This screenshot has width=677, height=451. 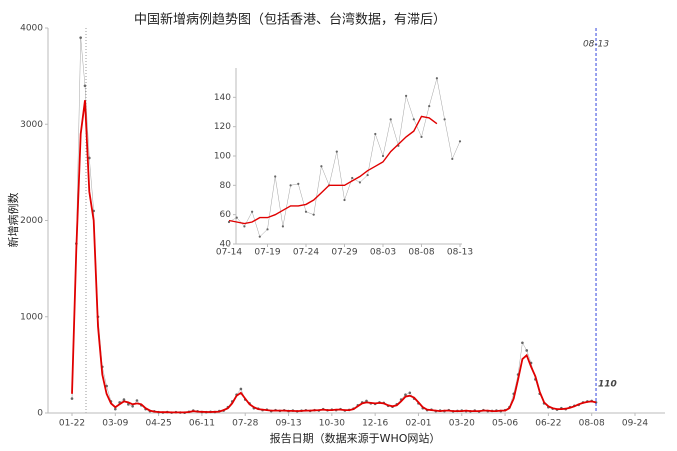 I want to click on x-tick-label: 07-28, so click(x=245, y=424).